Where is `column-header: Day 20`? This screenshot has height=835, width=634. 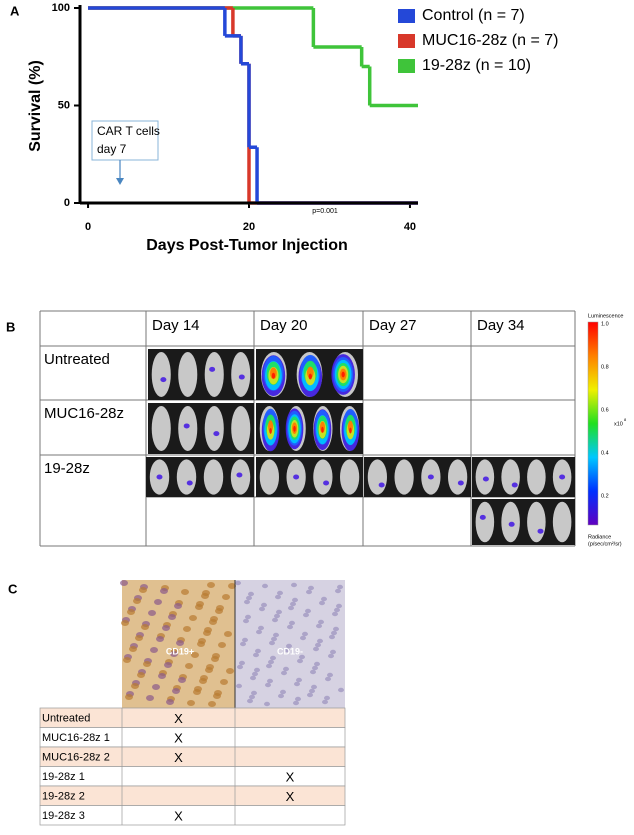
column-header: Day 20 is located at coordinates (284, 325).